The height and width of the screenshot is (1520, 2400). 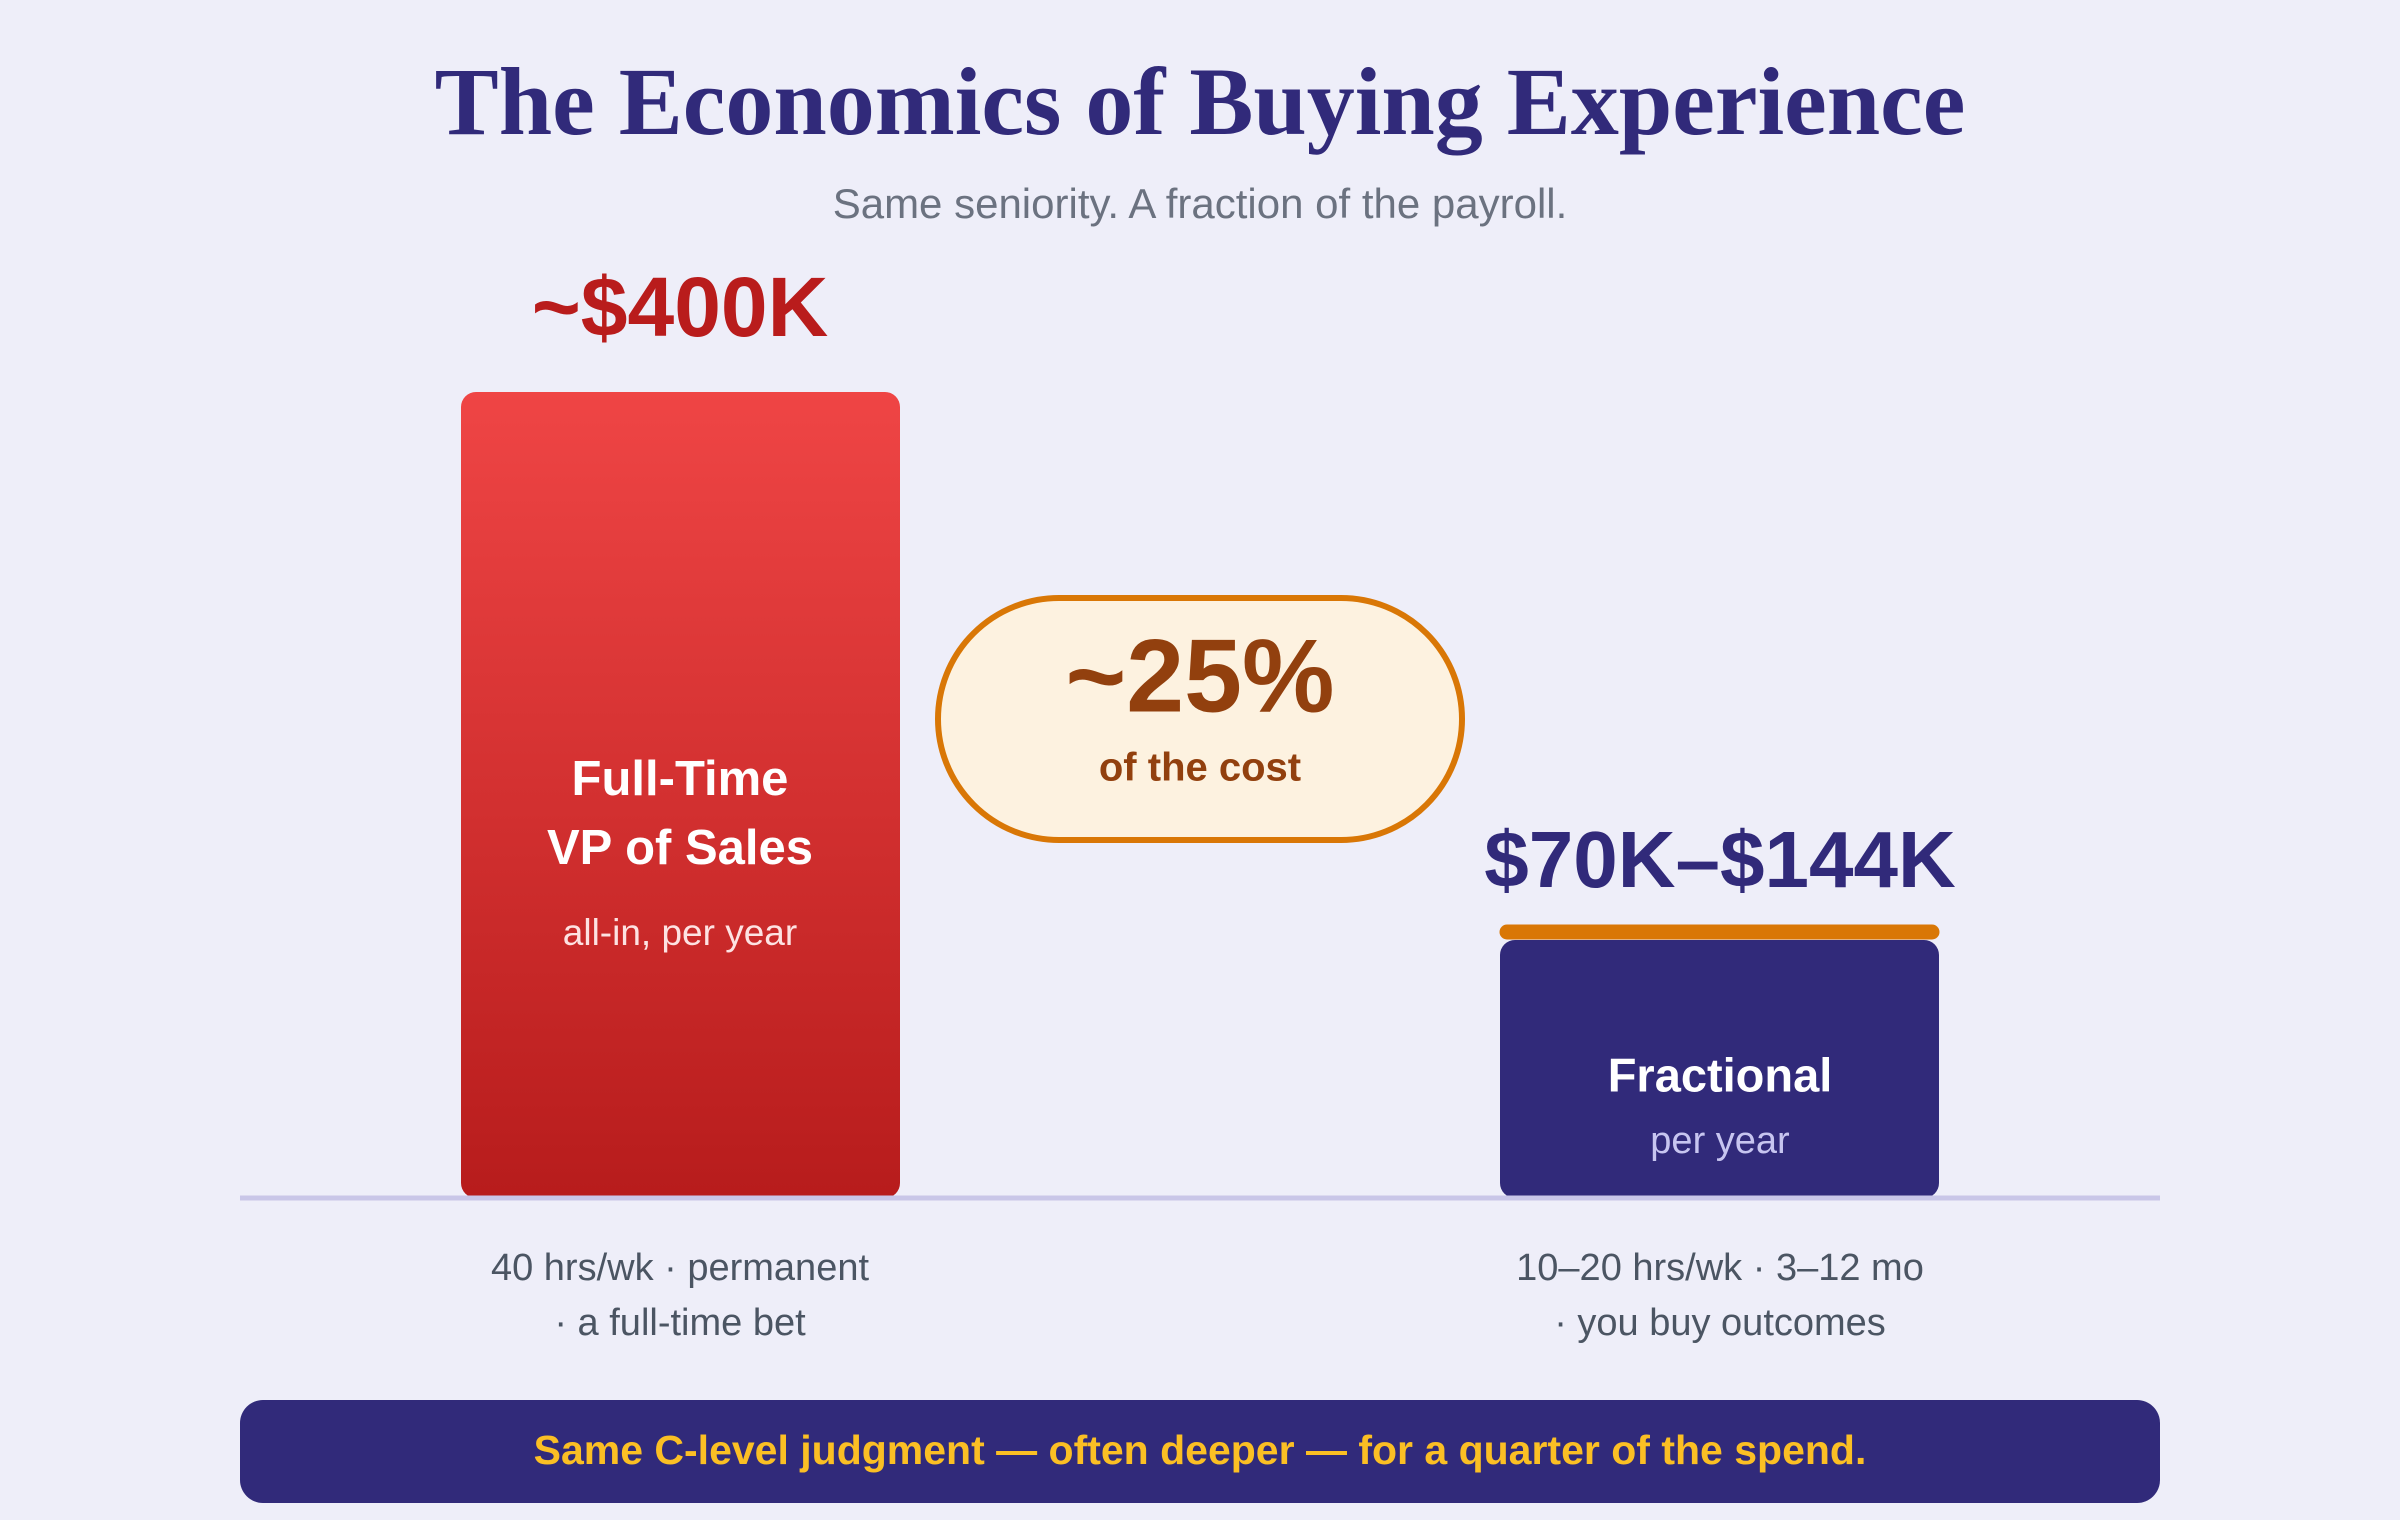 I want to click on fractional-sublabel: per year, so click(x=1720, y=1141).